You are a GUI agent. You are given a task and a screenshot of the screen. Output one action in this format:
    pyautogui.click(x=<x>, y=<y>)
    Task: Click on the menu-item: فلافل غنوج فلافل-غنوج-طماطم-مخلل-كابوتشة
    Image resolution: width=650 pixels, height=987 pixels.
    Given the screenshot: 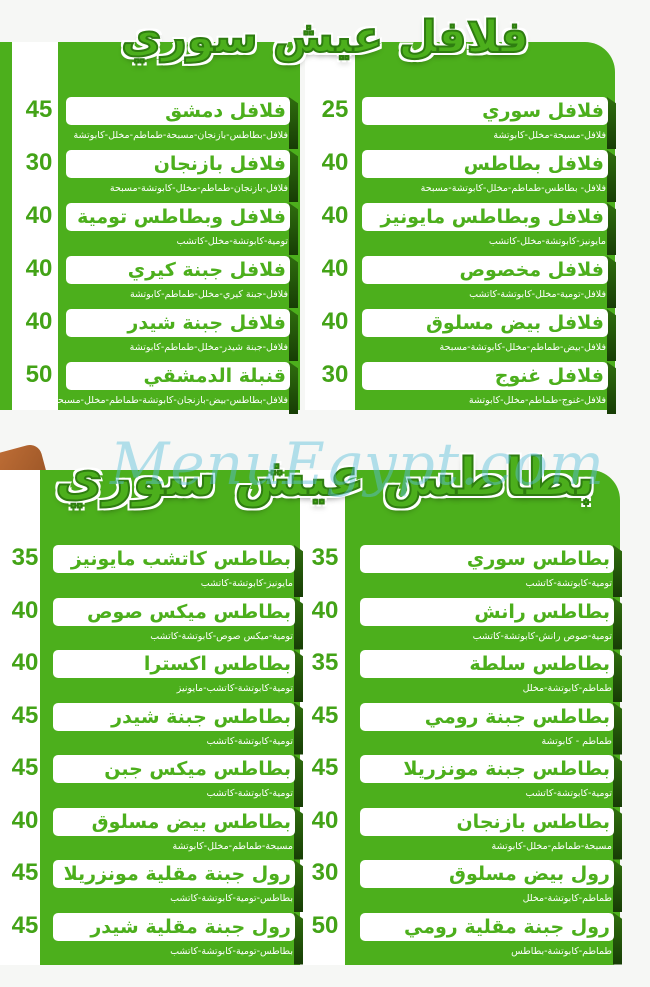 What is the action you would take?
    pyautogui.click(x=489, y=388)
    